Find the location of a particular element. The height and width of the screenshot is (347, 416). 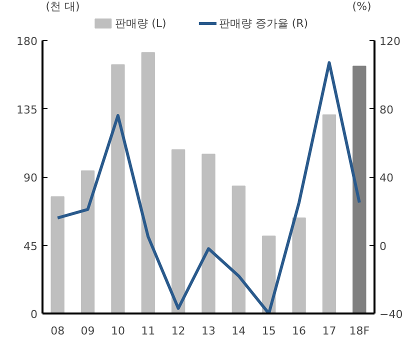

y-tick-label: 0 is located at coordinates (34, 314).